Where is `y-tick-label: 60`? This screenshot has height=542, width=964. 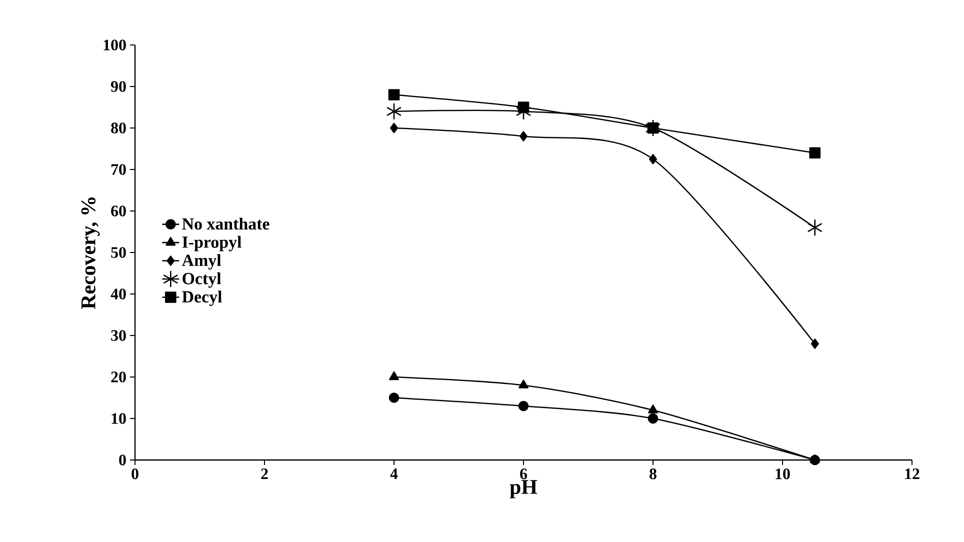 y-tick-label: 60 is located at coordinates (118, 211).